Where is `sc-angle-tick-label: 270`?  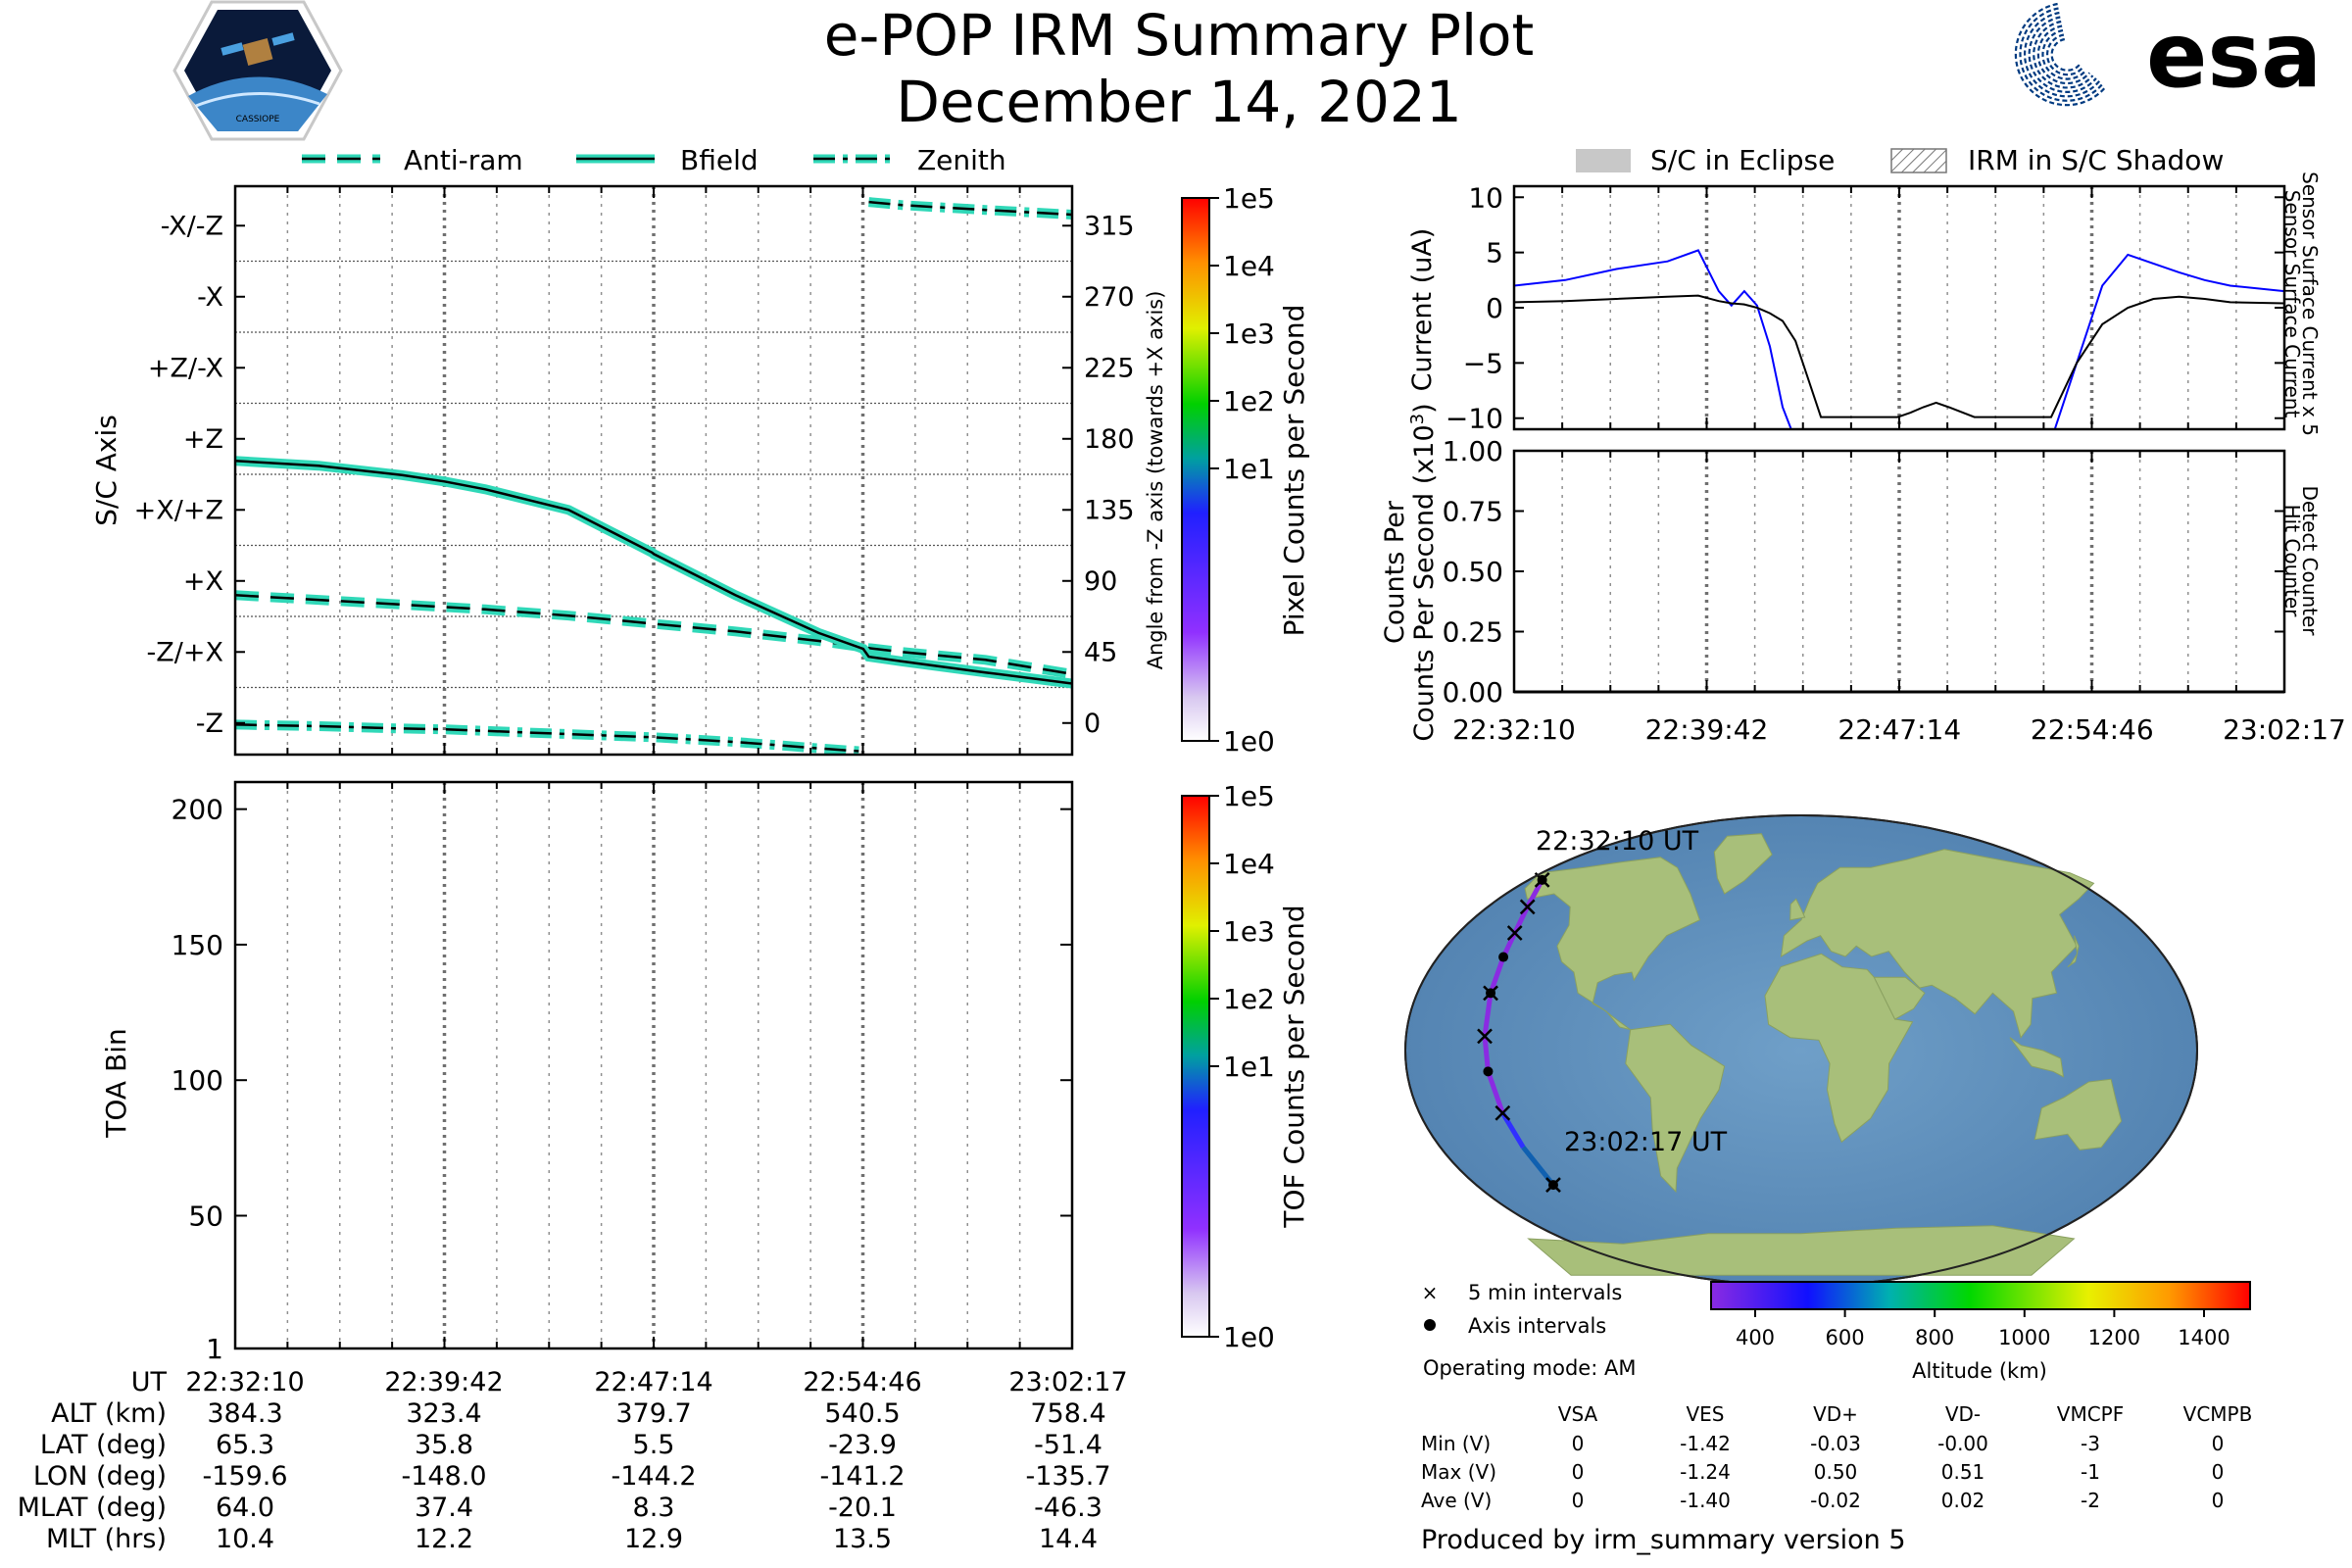
sc-angle-tick-label: 270 is located at coordinates (1109, 297).